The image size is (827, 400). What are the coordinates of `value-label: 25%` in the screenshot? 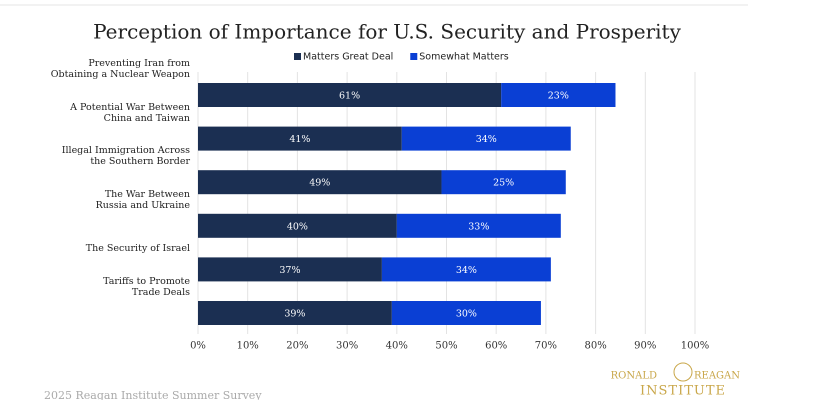 It's located at (503, 183).